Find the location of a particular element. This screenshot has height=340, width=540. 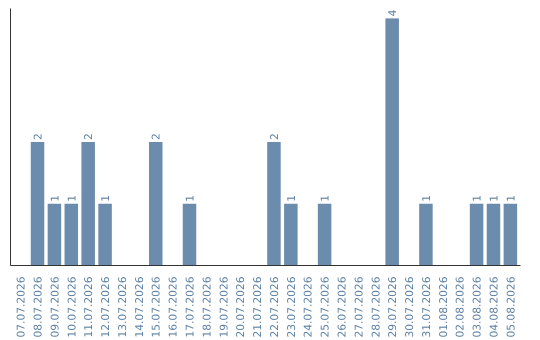

x-tick-label: 01.08.2026 is located at coordinates (443, 307).